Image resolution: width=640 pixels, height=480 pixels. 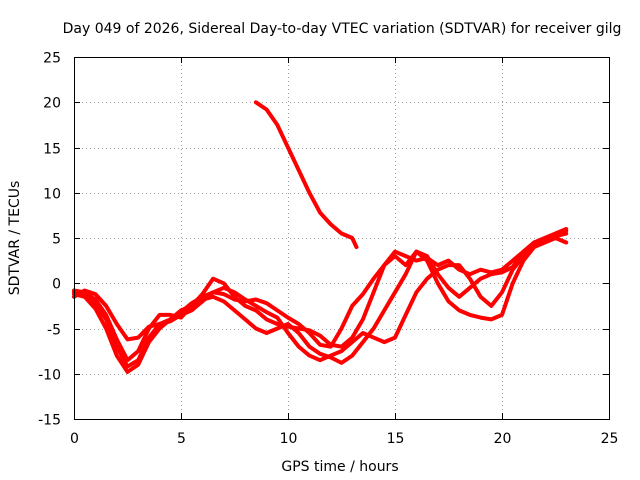 I want to click on y-tick-label: 25, so click(x=52, y=59).